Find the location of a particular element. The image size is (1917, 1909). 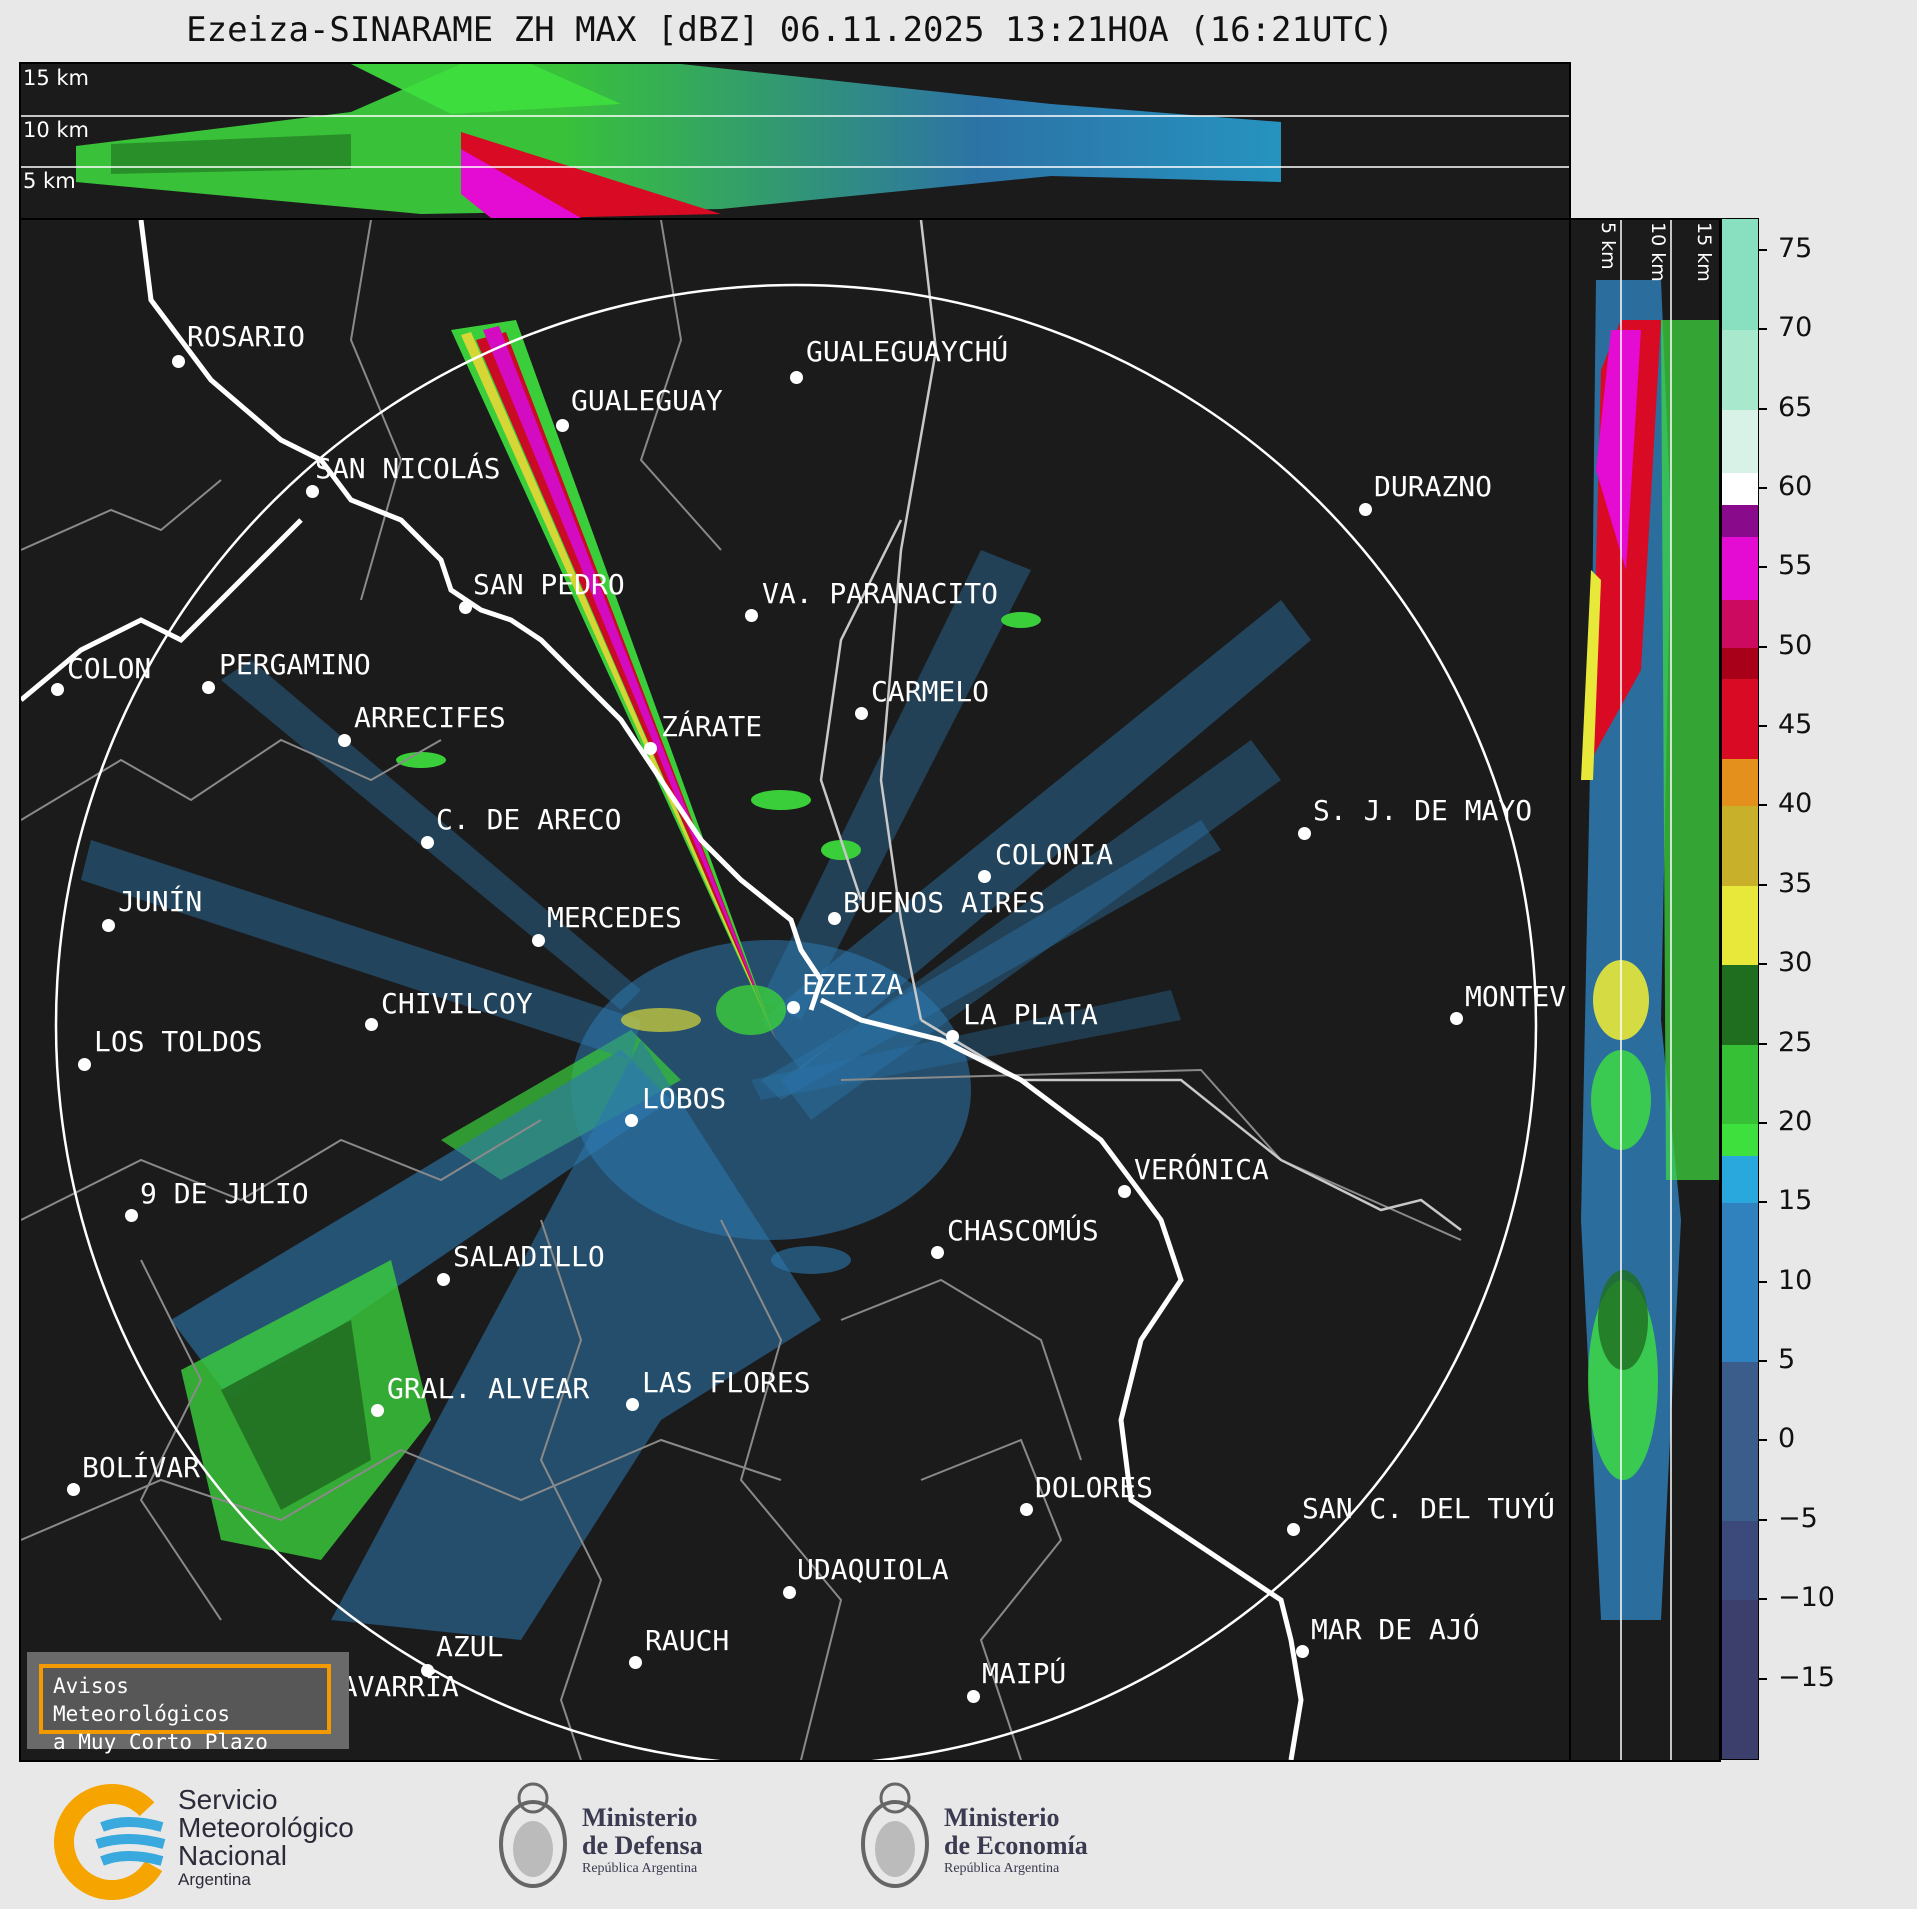

colorbar-tick-label: 30 is located at coordinates (1795, 963).